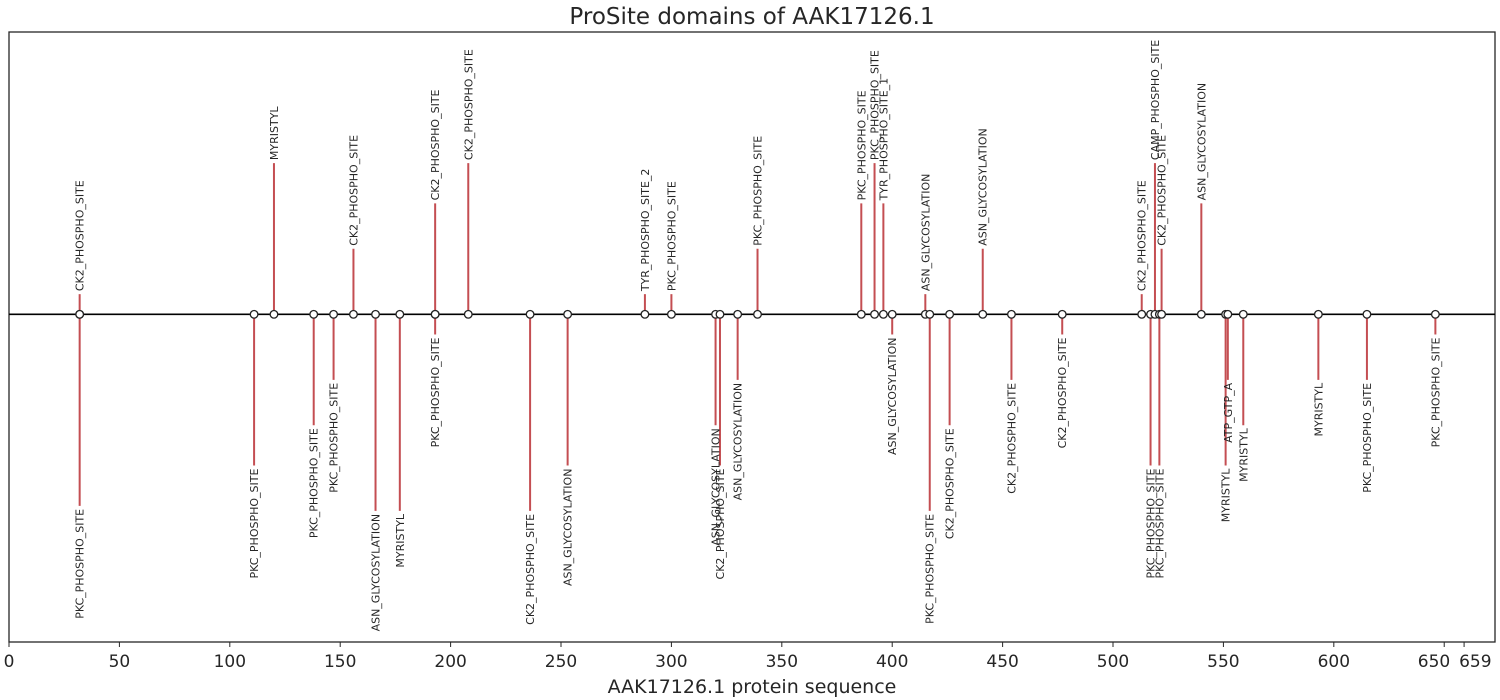 The image size is (1500, 700). What do you see at coordinates (1367, 438) in the screenshot?
I see `site-label-40: PKC_PHOSPHO_SITE` at bounding box center [1367, 438].